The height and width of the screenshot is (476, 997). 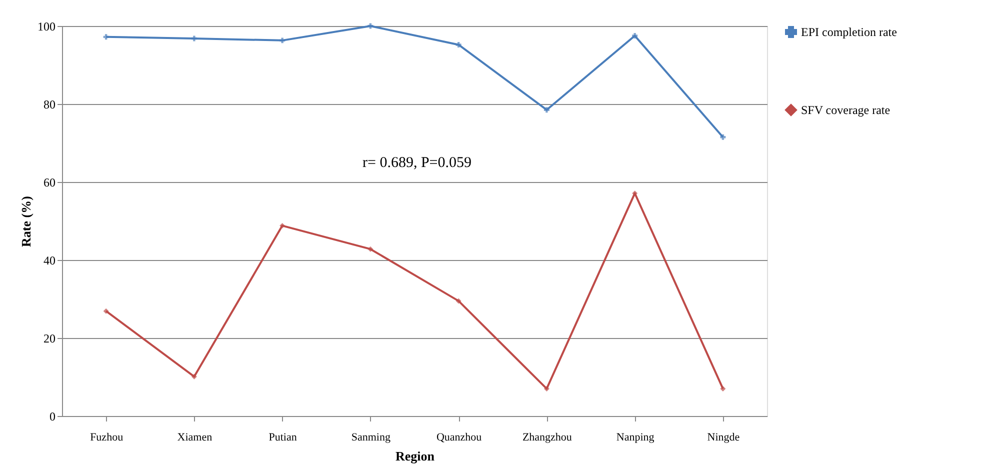 What do you see at coordinates (53, 417) in the screenshot?
I see `y-tick-label: 0` at bounding box center [53, 417].